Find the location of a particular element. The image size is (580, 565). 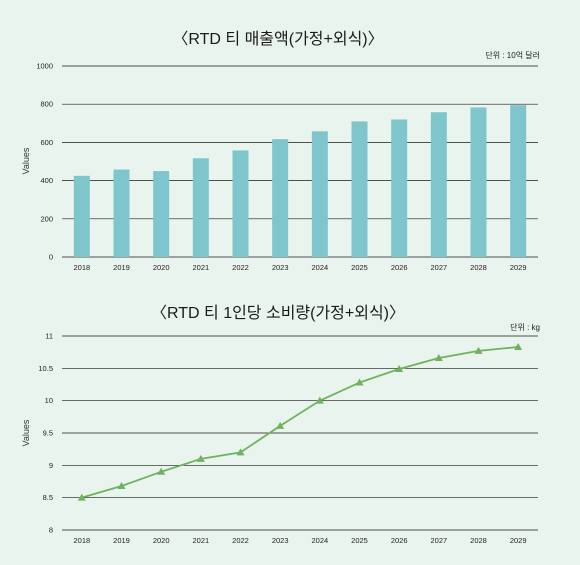

line-chart-y-tick-label: 8.5 is located at coordinates (48, 497).